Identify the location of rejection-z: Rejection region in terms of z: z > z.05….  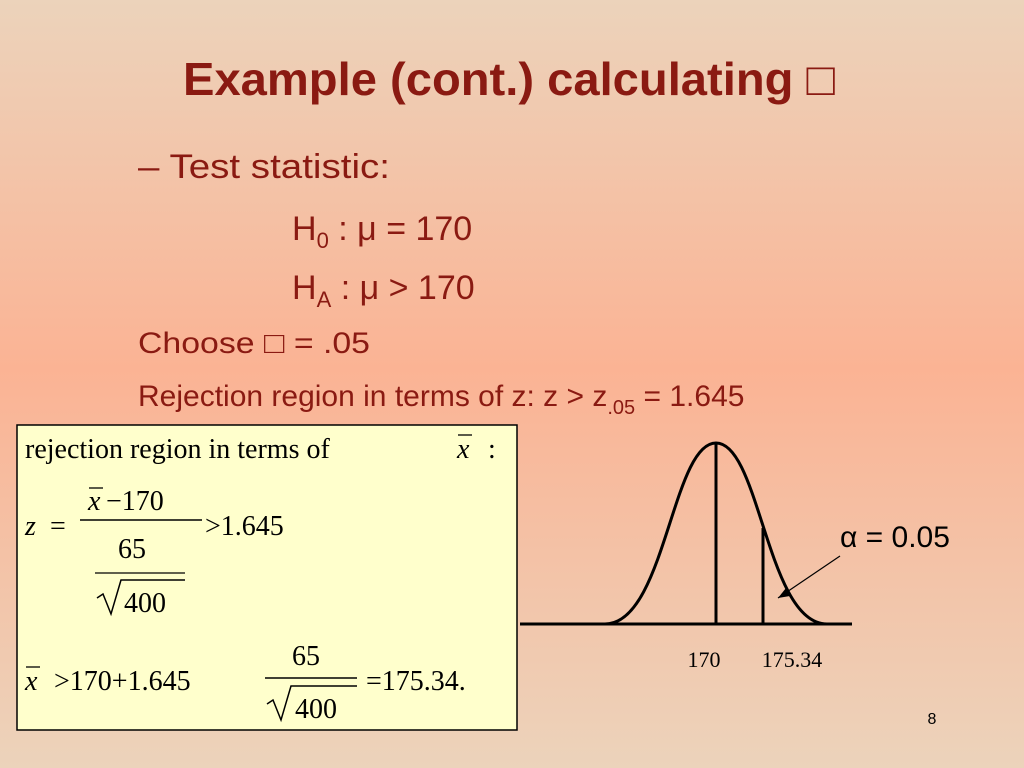
(441, 399).